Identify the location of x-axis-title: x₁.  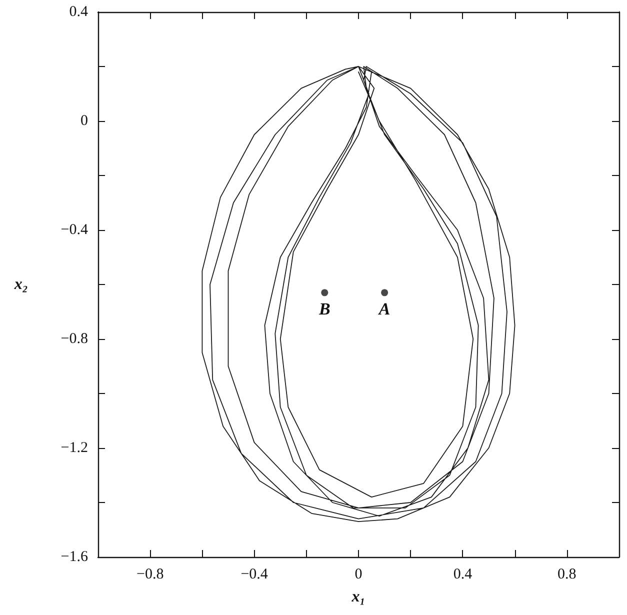
(358, 597).